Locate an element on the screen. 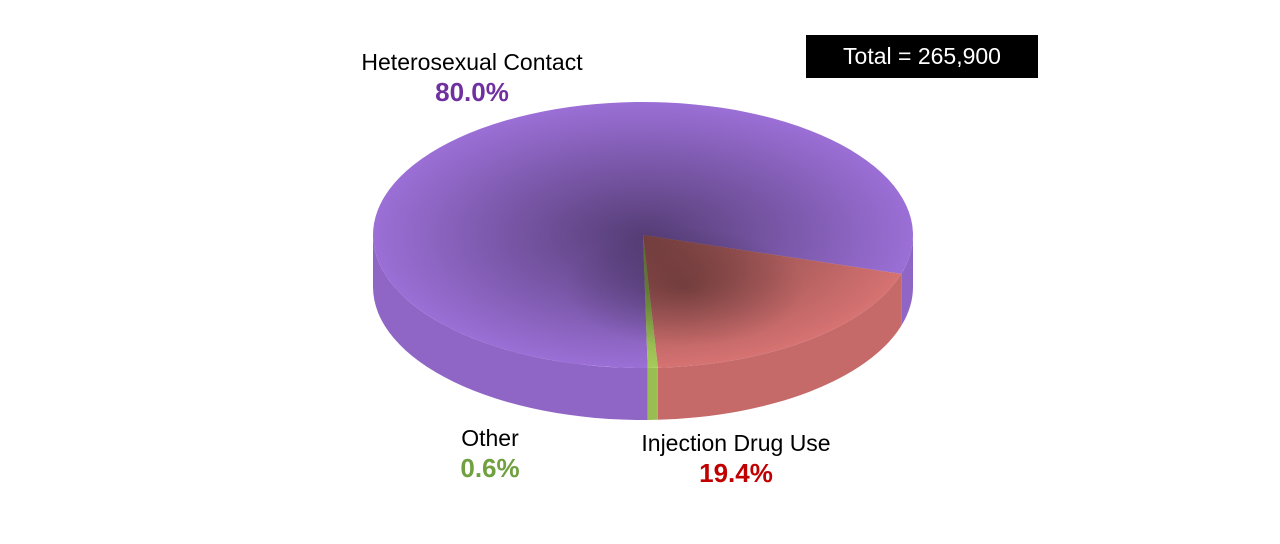  pie-sides is located at coordinates (643, 327).